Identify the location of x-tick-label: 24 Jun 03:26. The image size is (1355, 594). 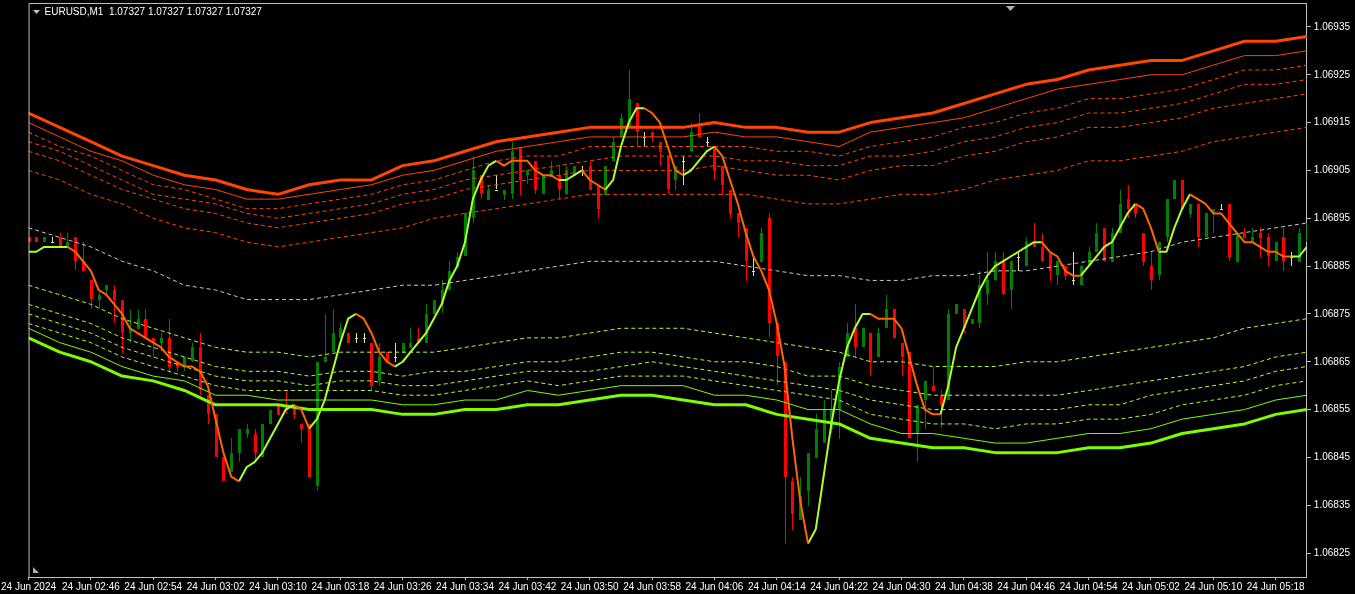
(403, 586).